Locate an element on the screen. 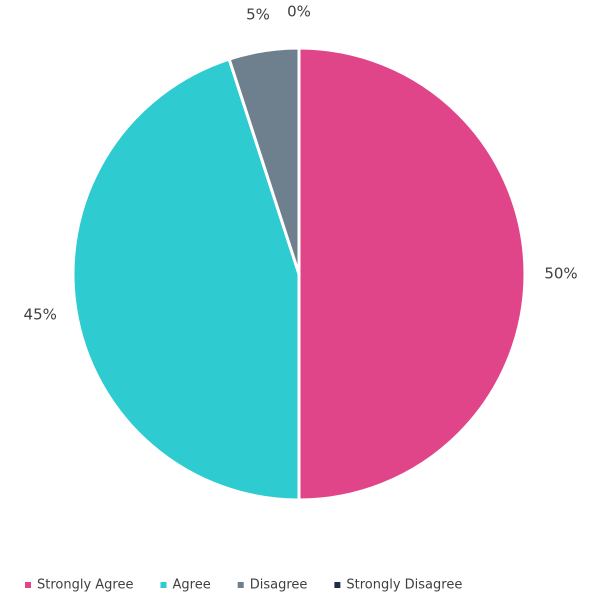  data-label: 5% is located at coordinates (258, 15).